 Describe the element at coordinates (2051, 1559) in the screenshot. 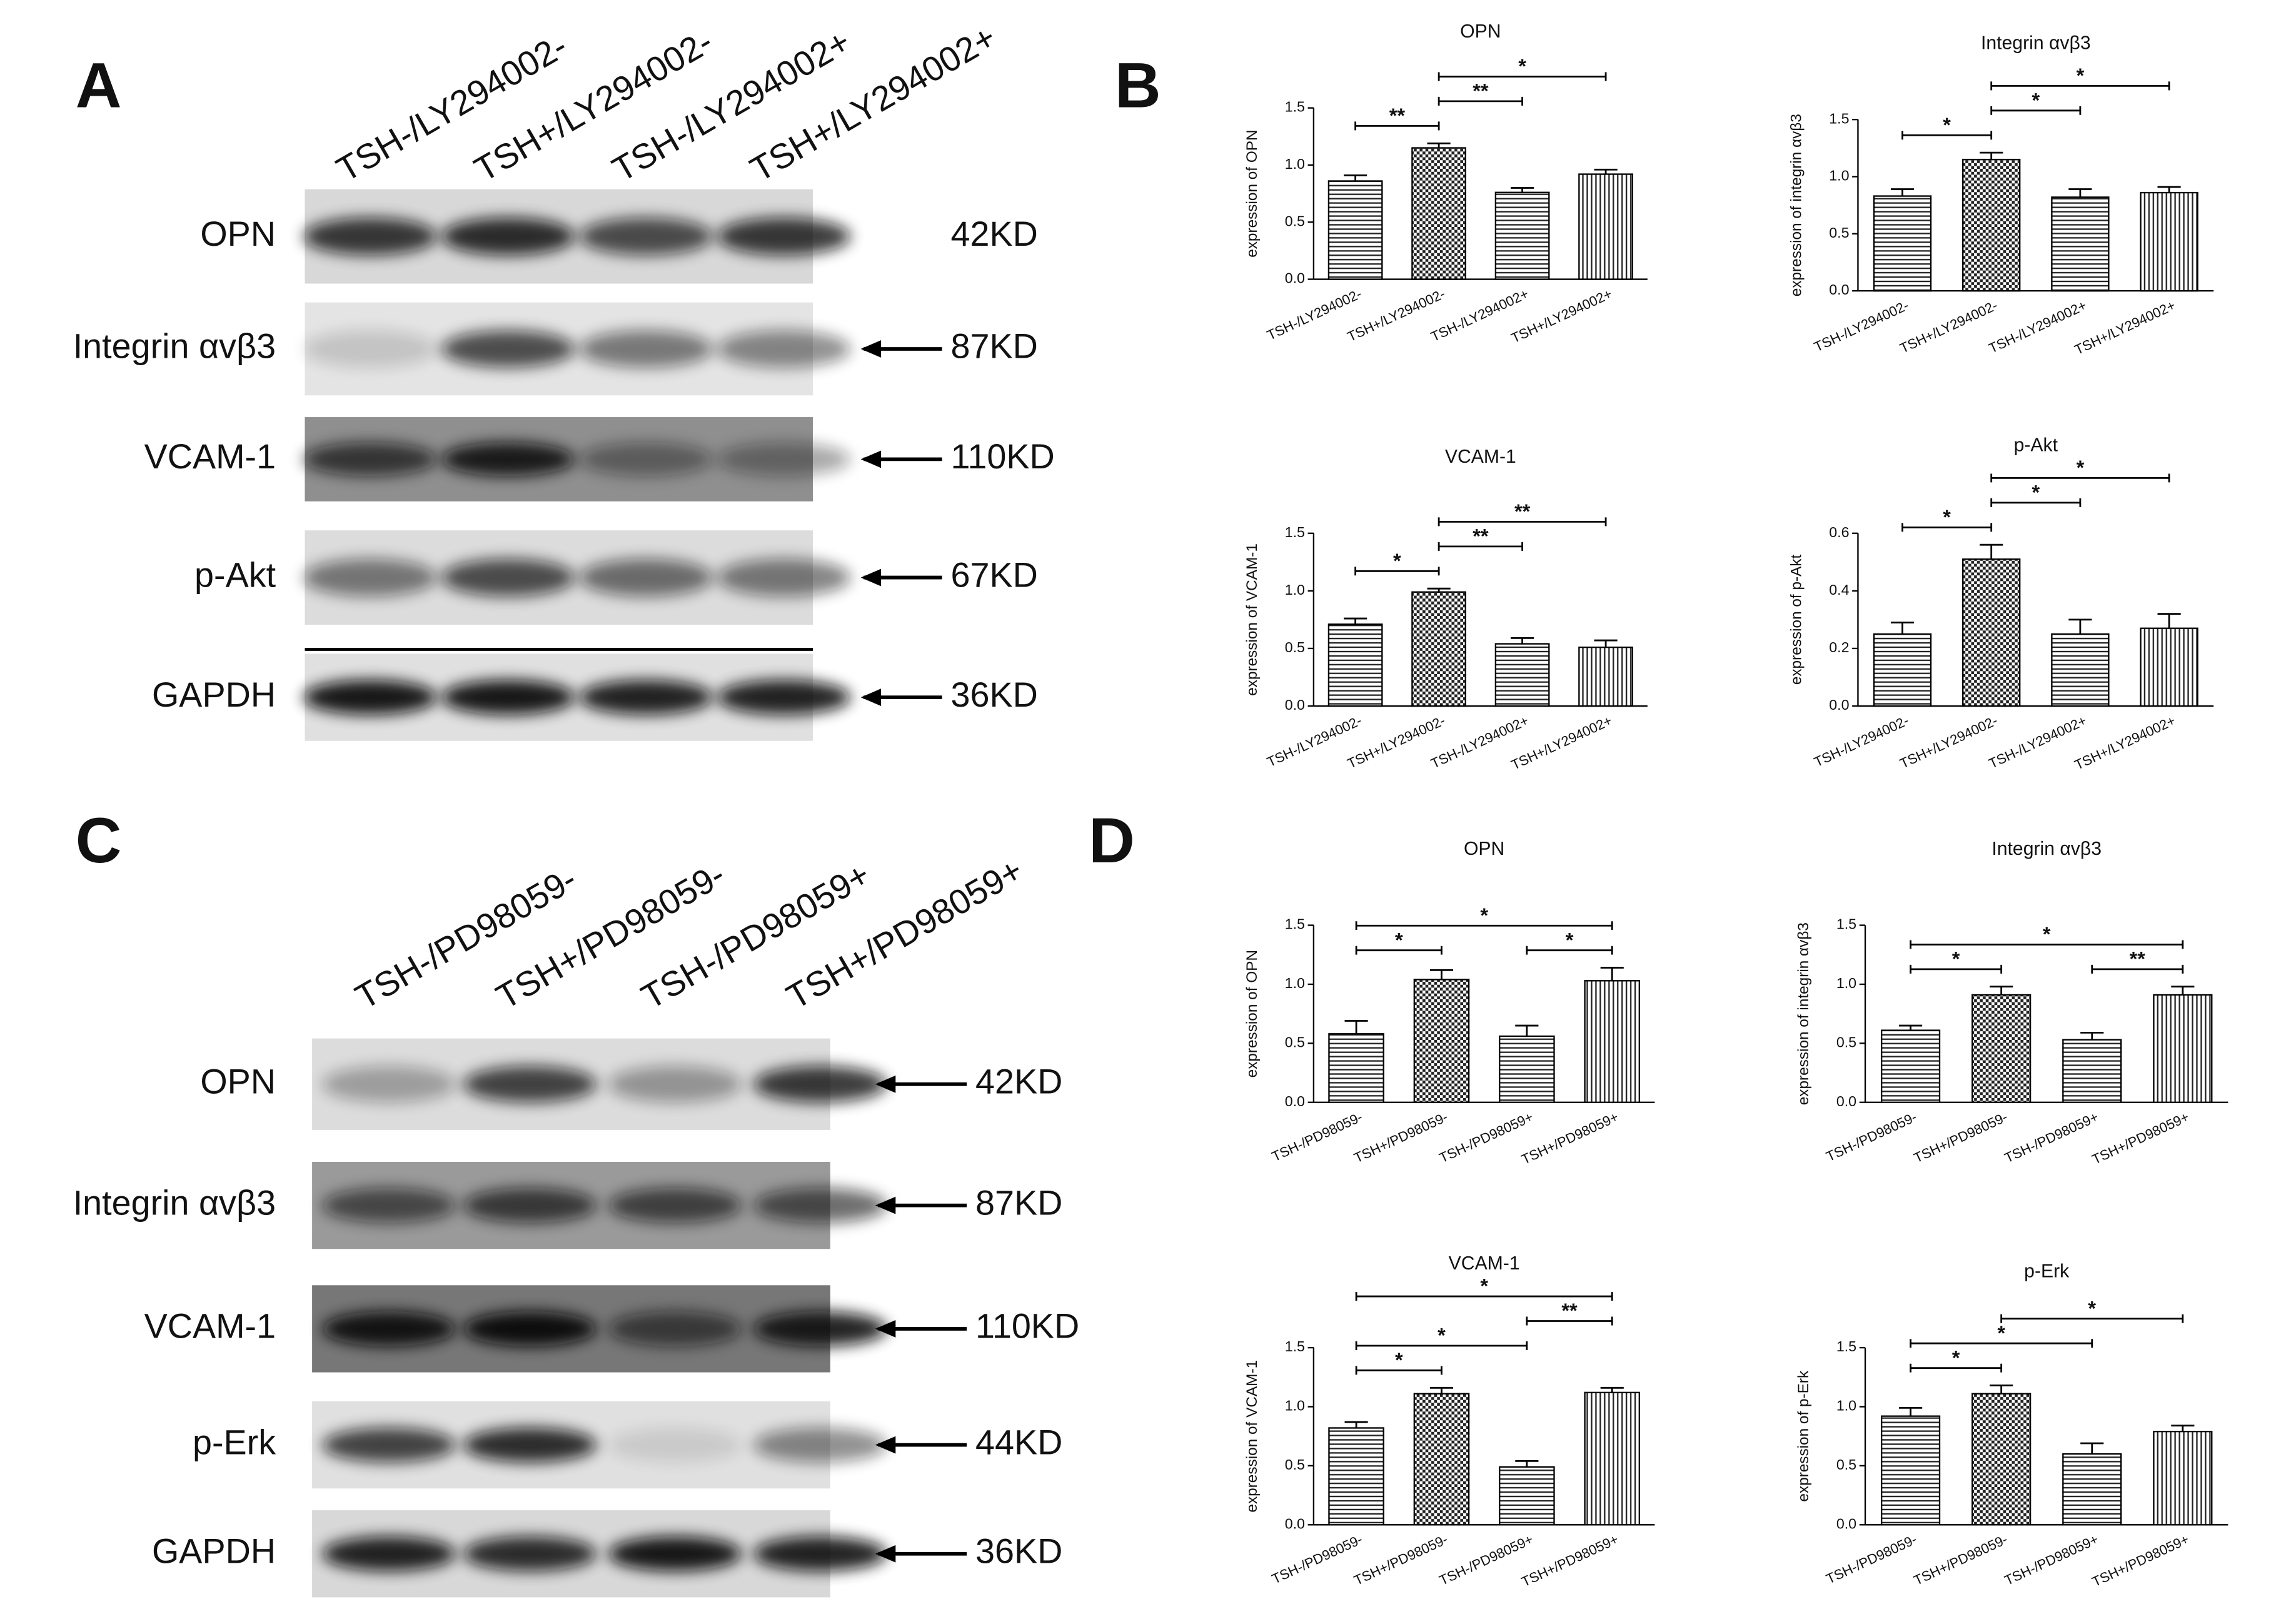

I see `x-tick-label: TSH-/PD98059+` at that location.